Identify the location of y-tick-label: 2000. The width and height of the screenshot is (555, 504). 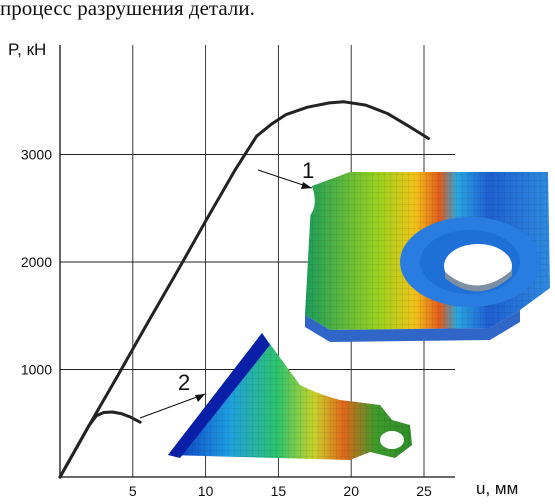
(36, 262).